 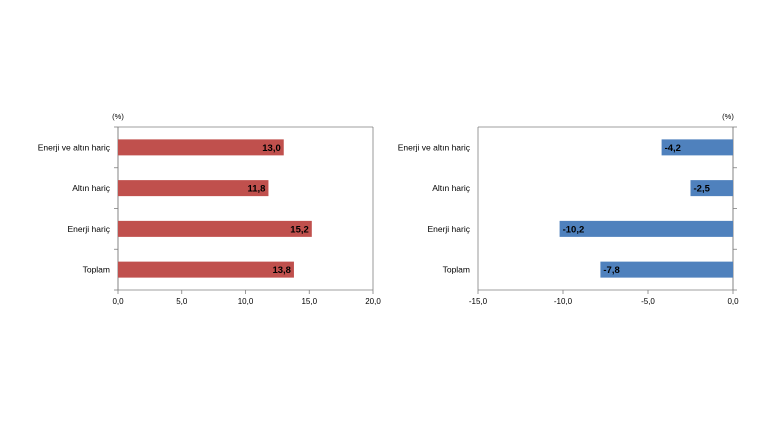 What do you see at coordinates (611, 270) in the screenshot?
I see `right-data-label: -7,8` at bounding box center [611, 270].